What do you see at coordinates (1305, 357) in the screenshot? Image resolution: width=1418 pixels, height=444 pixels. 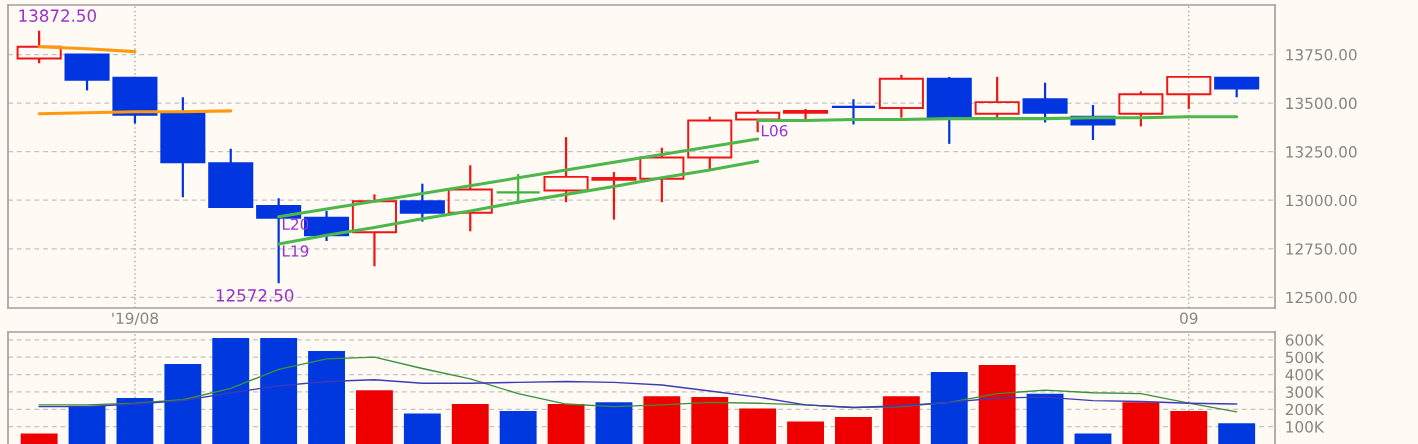 I see `y-tick-label: 500K` at bounding box center [1305, 357].